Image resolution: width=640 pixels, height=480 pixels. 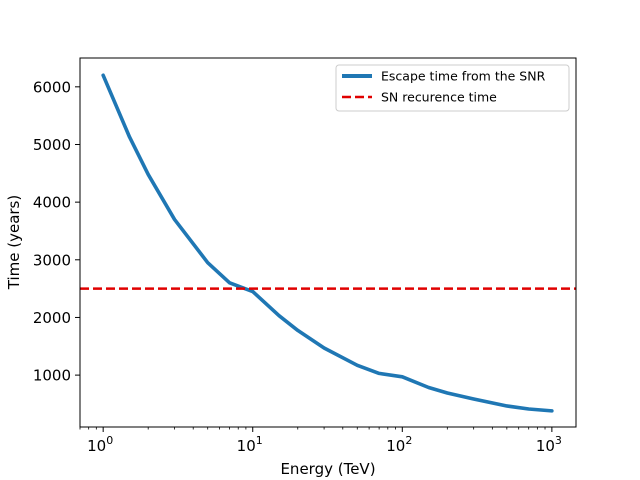 I want to click on x-tick-label: 10¹, so click(x=250, y=444).